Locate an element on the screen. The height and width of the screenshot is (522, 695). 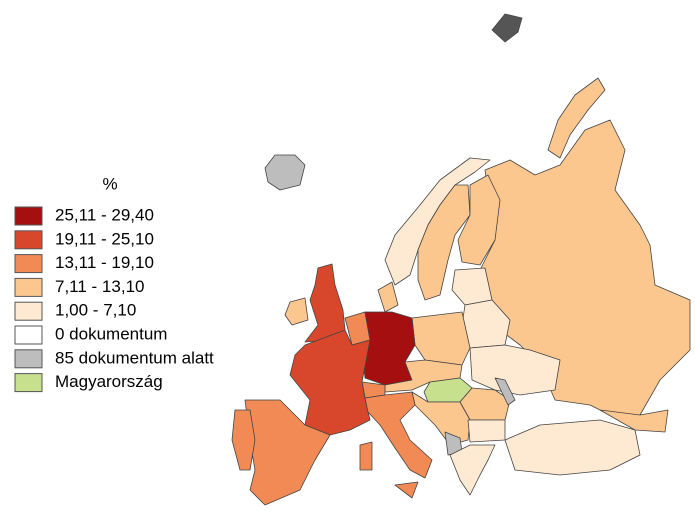
united-kingdom is located at coordinates (325, 303).